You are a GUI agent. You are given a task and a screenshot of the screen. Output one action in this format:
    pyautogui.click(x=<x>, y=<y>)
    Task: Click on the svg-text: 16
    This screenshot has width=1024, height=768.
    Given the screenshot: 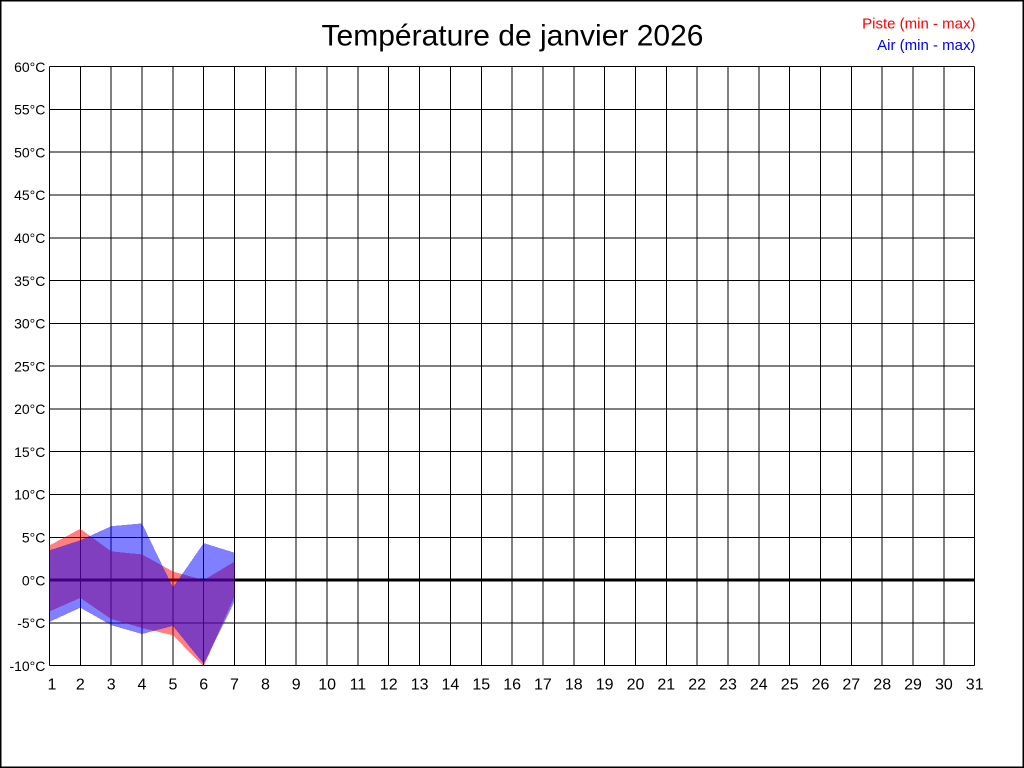 What is the action you would take?
    pyautogui.click(x=512, y=684)
    